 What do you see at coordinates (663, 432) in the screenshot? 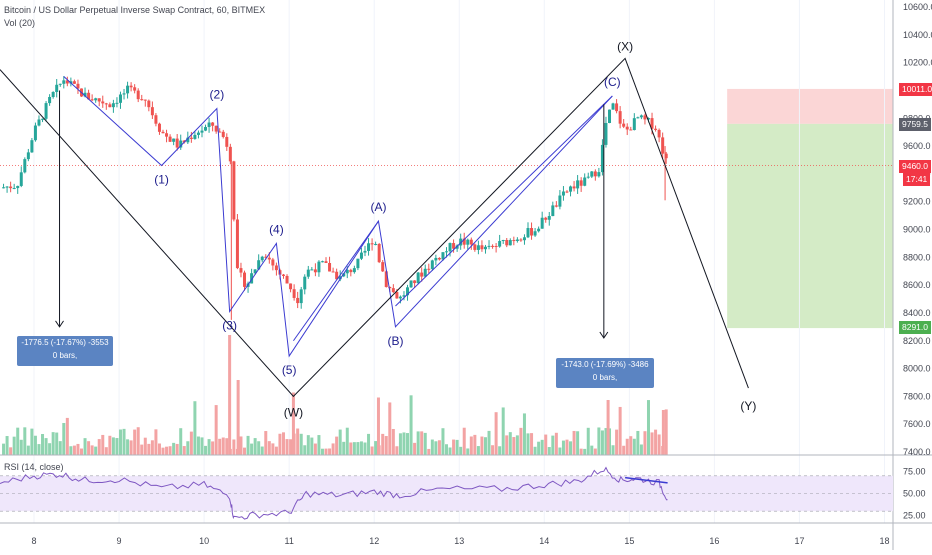
I see `volume-spike` at bounding box center [663, 432].